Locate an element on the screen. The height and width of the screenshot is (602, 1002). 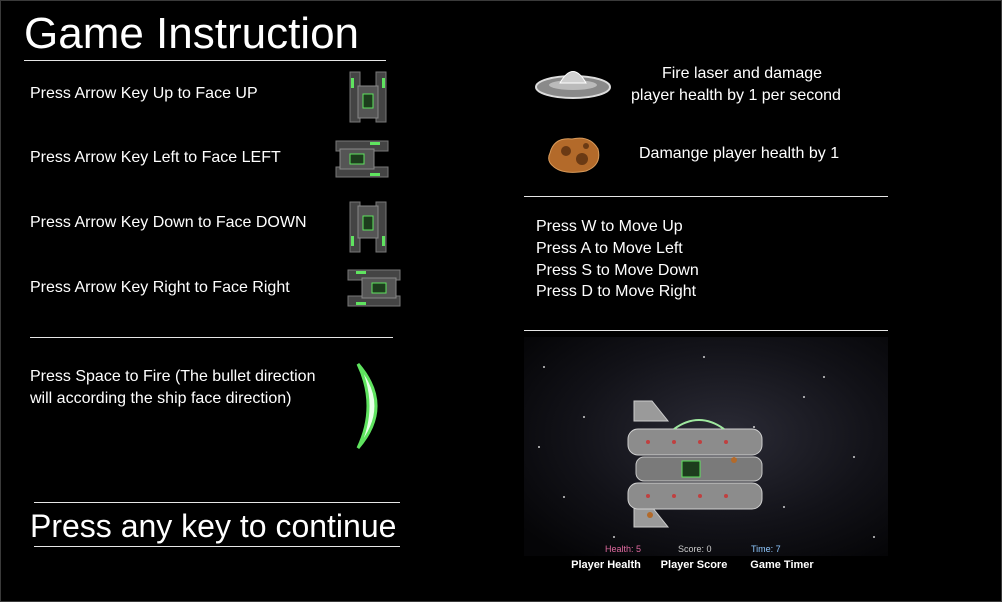
title-underline is located at coordinates (205, 60).